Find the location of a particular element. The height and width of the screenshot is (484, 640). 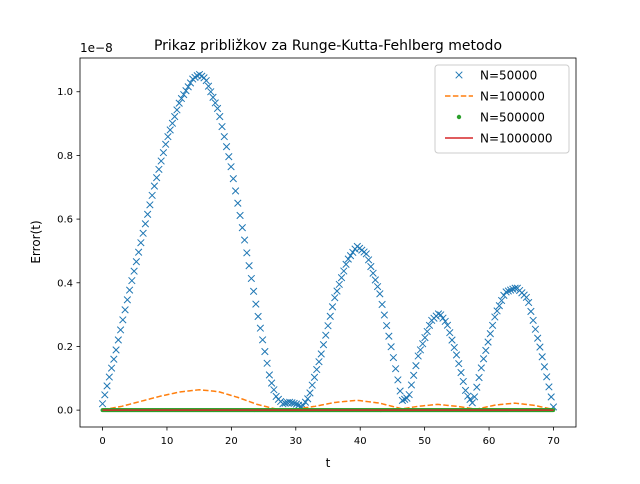

x-tick-label: 60 is located at coordinates (489, 441).